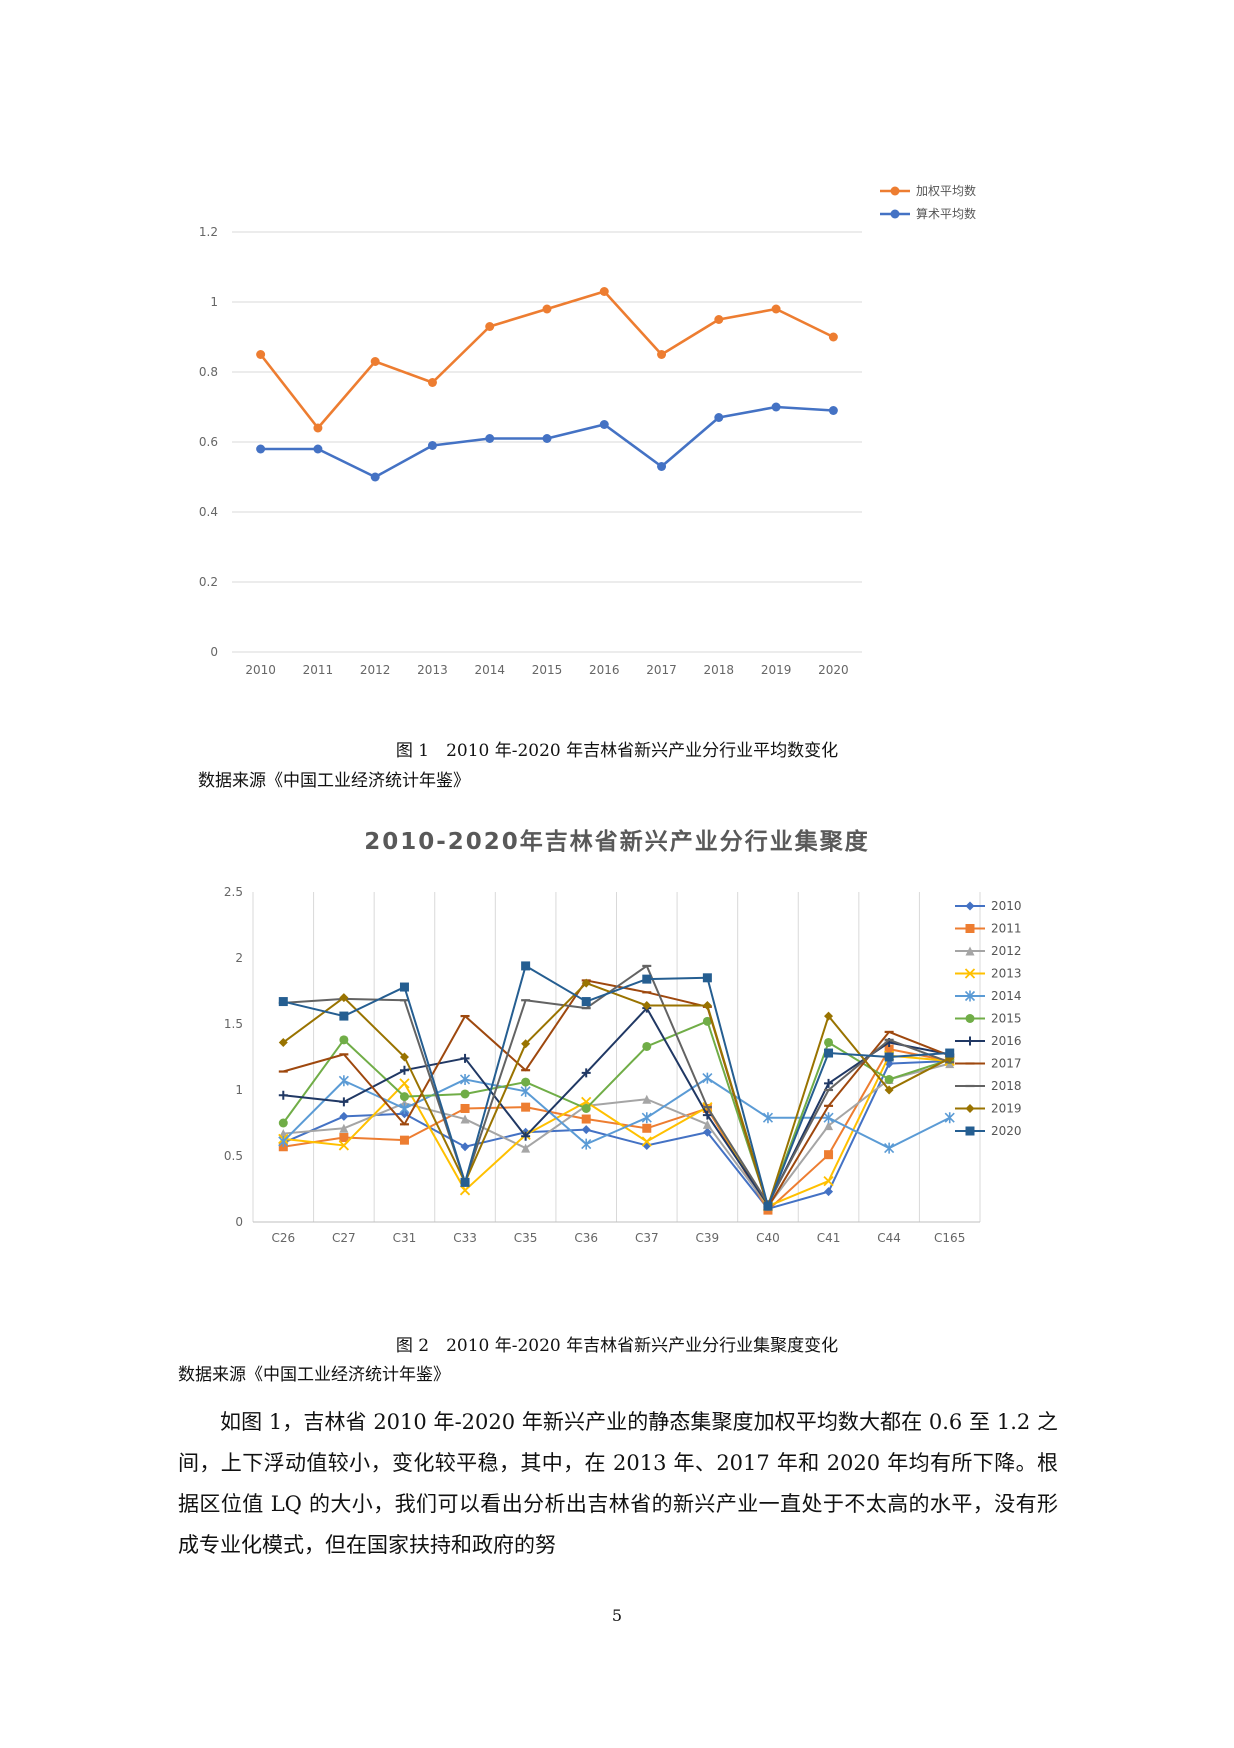  Describe the element at coordinates (776, 670) in the screenshot. I see `chart1-x-tick-label: 2019` at that location.